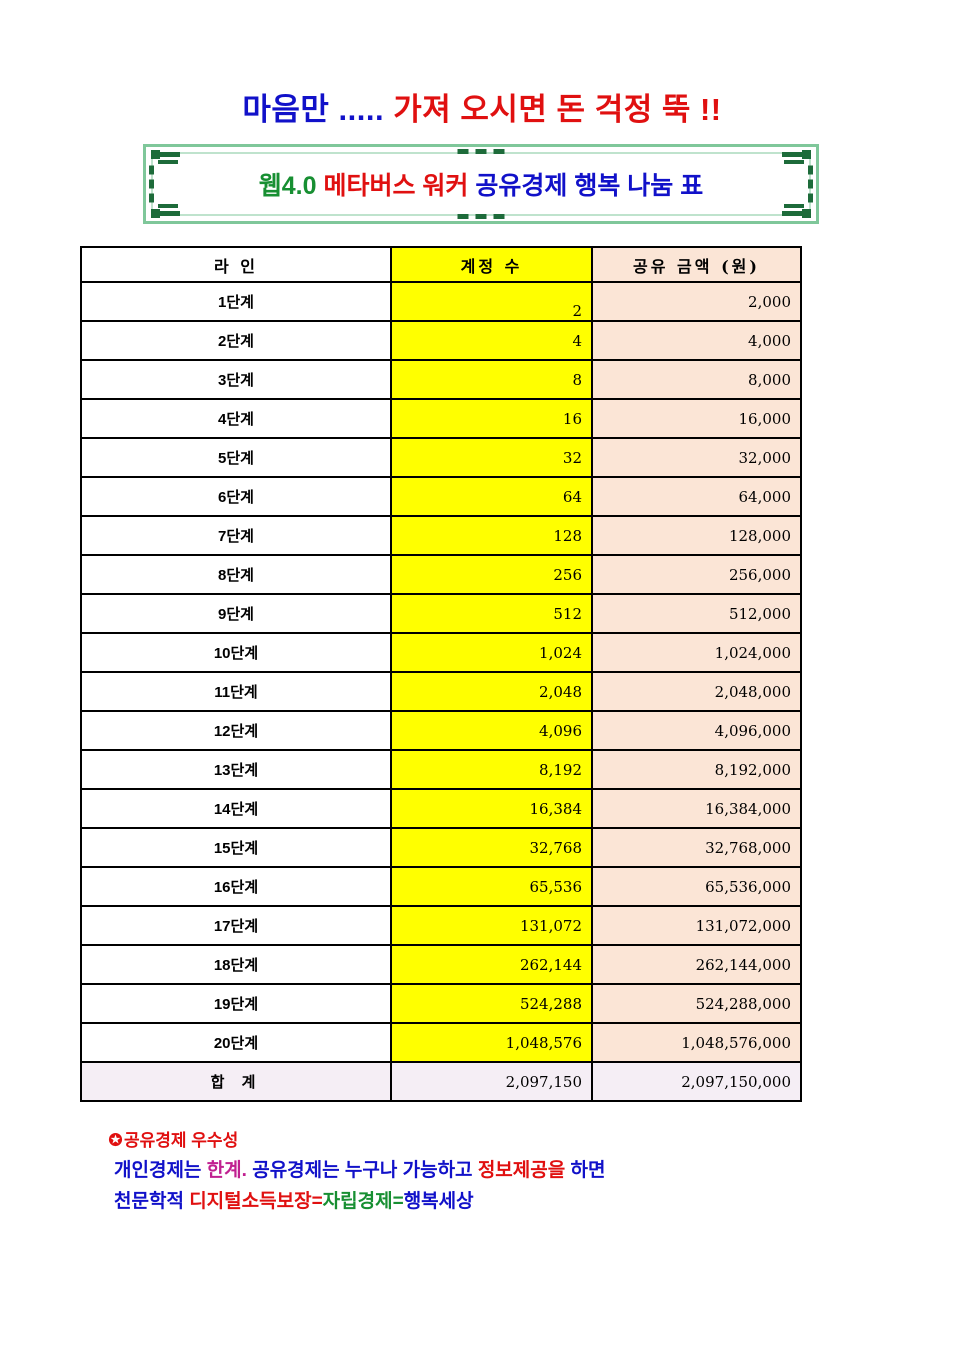 The width and height of the screenshot is (964, 1363). I want to click on table-row: 10단계 1,024 1,024,000, so click(441, 652).